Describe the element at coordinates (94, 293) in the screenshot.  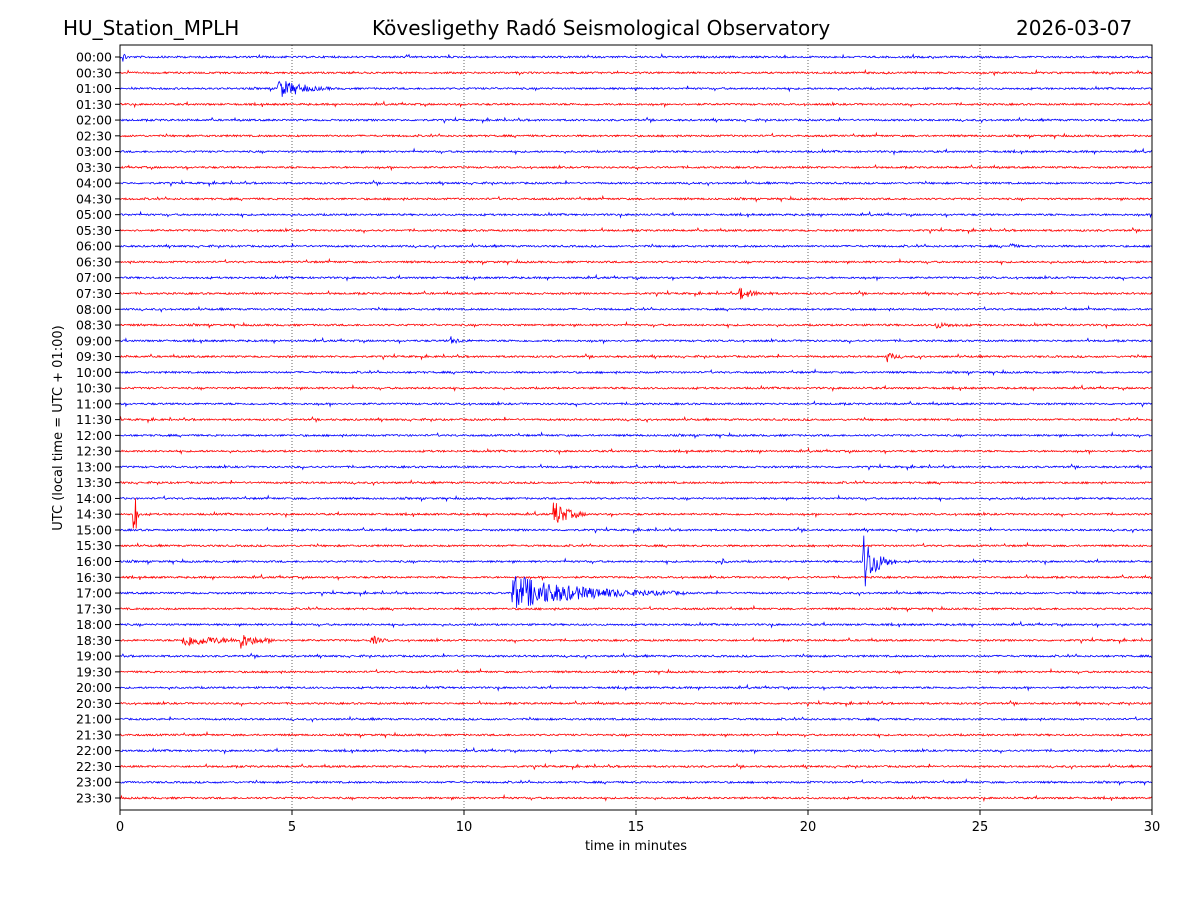
I see `y-tick-label: 07:30` at that location.